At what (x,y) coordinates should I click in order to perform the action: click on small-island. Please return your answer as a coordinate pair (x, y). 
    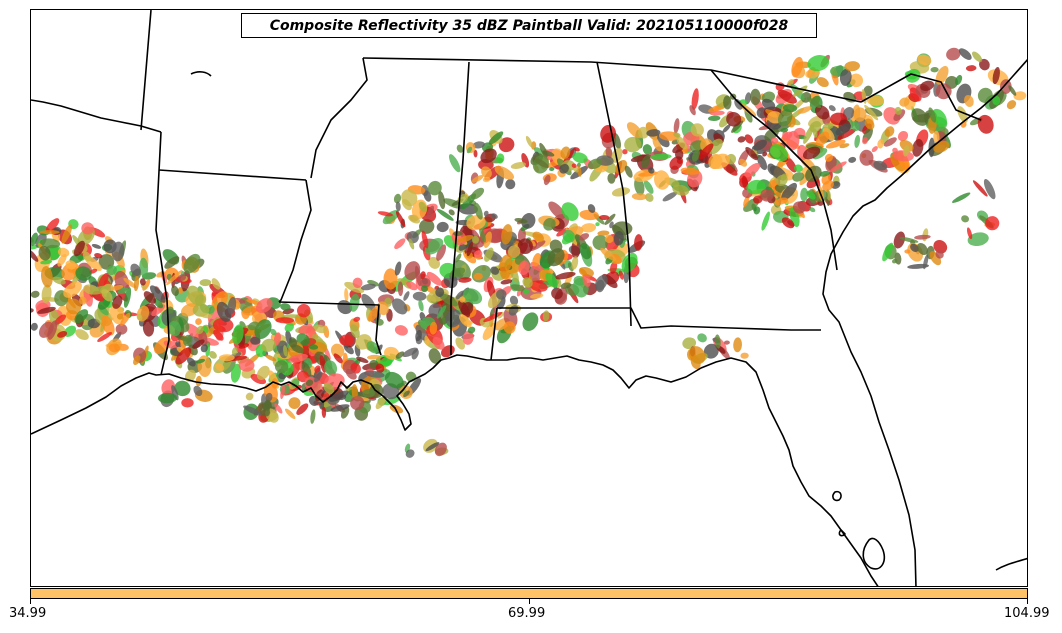
    Looking at the image, I should click on (842, 533).